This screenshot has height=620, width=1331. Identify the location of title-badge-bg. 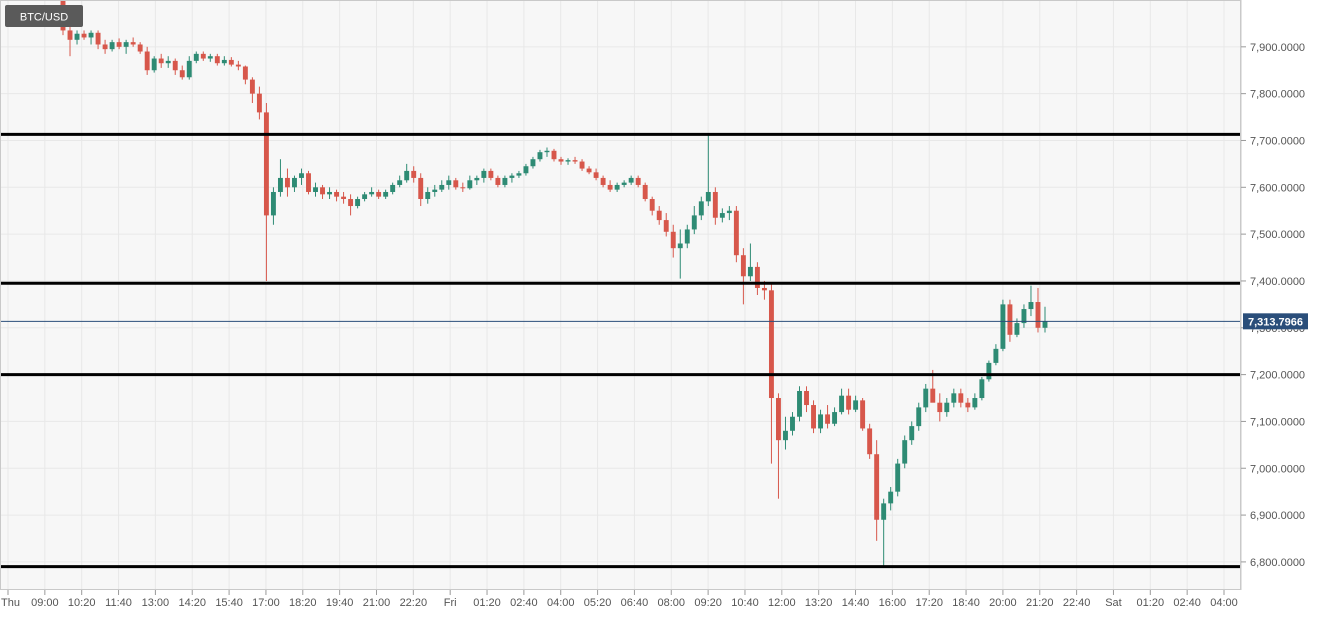
(44, 16).